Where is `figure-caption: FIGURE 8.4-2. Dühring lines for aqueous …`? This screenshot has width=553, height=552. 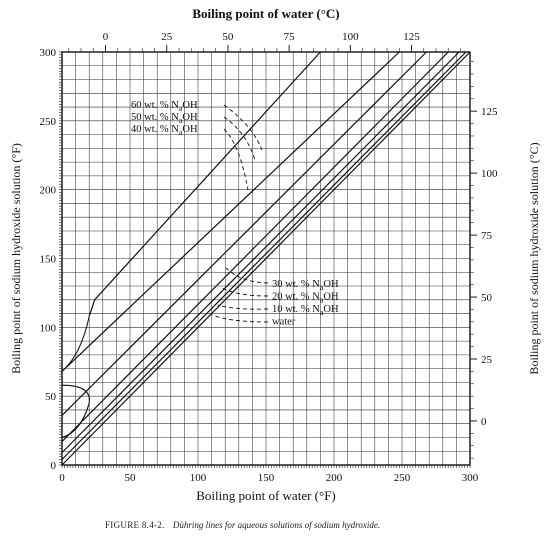
figure-caption: FIGURE 8.4-2. Dühring lines for aqueous … is located at coordinates (325, 525).